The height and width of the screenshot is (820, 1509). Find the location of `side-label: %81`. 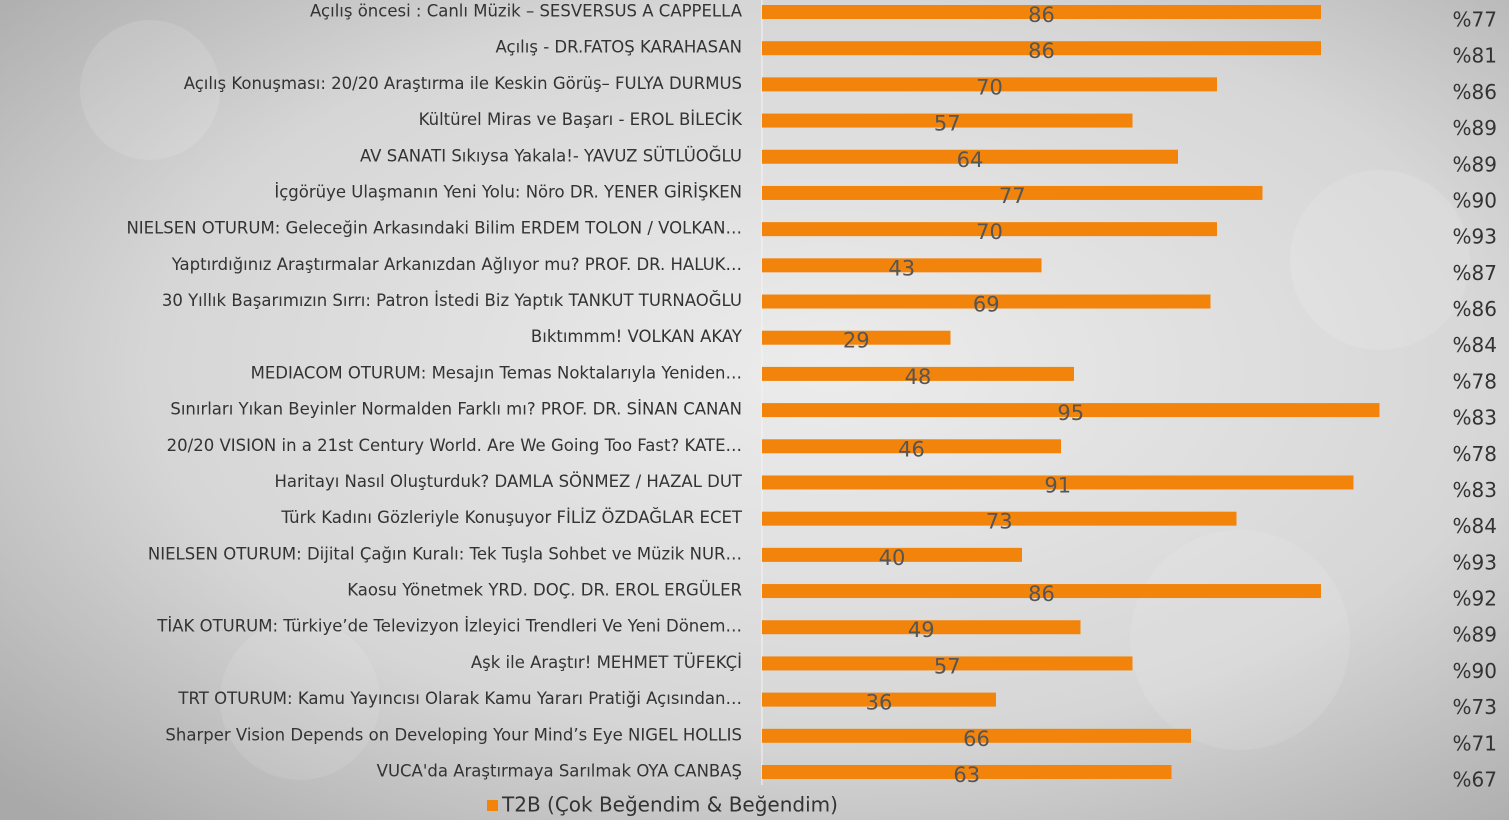

side-label: %81 is located at coordinates (1475, 56).